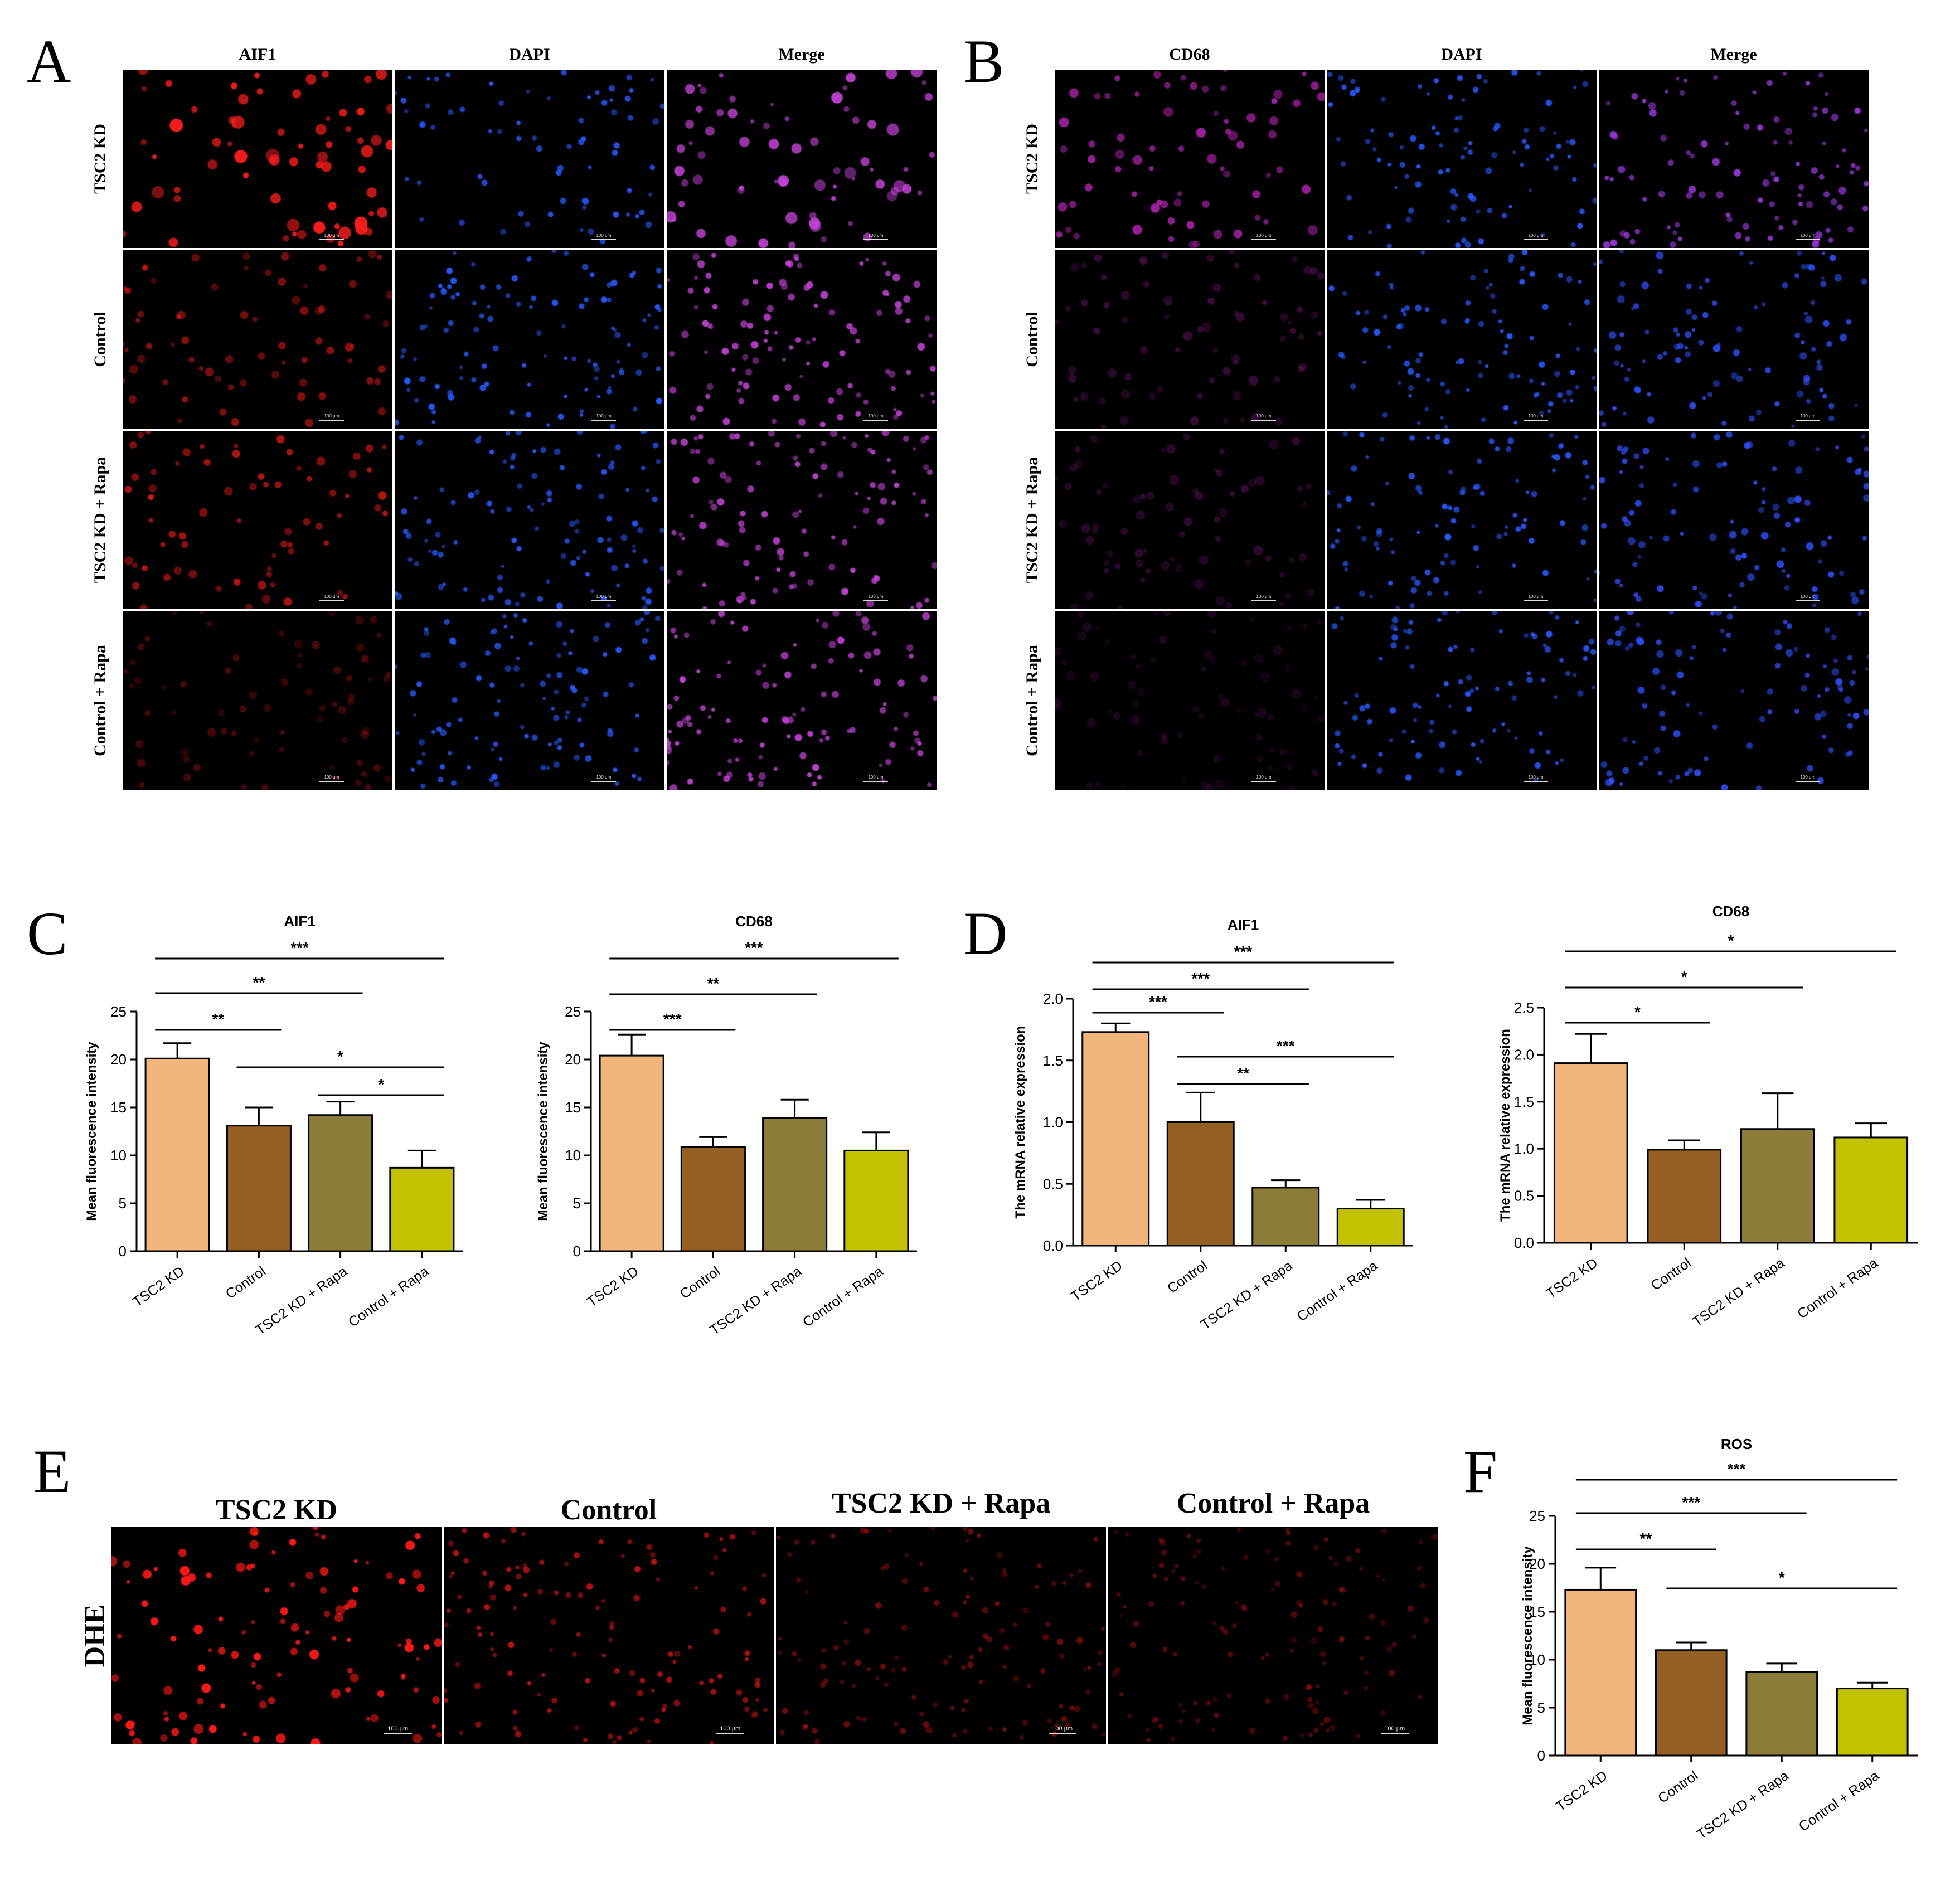 The height and width of the screenshot is (1891, 1960). Describe the element at coordinates (1462, 159) in the screenshot. I see `panel-b-micrograph-0-1: 100 μm` at that location.